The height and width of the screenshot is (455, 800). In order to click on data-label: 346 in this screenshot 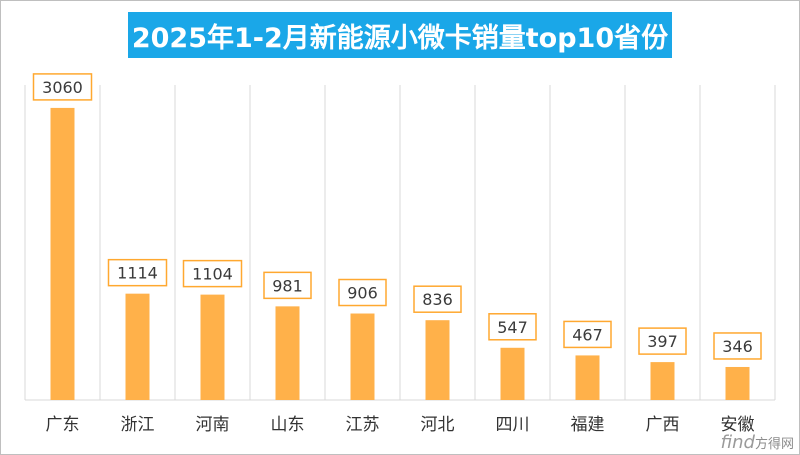, I will do `click(737, 346)`.